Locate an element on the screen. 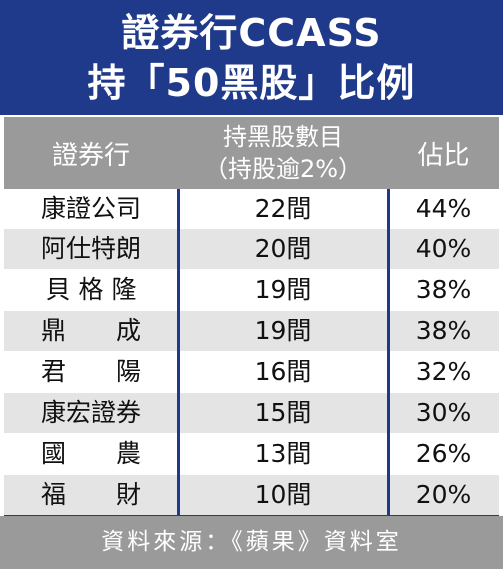  title-line-1: 證券行CCASS is located at coordinates (251, 33).